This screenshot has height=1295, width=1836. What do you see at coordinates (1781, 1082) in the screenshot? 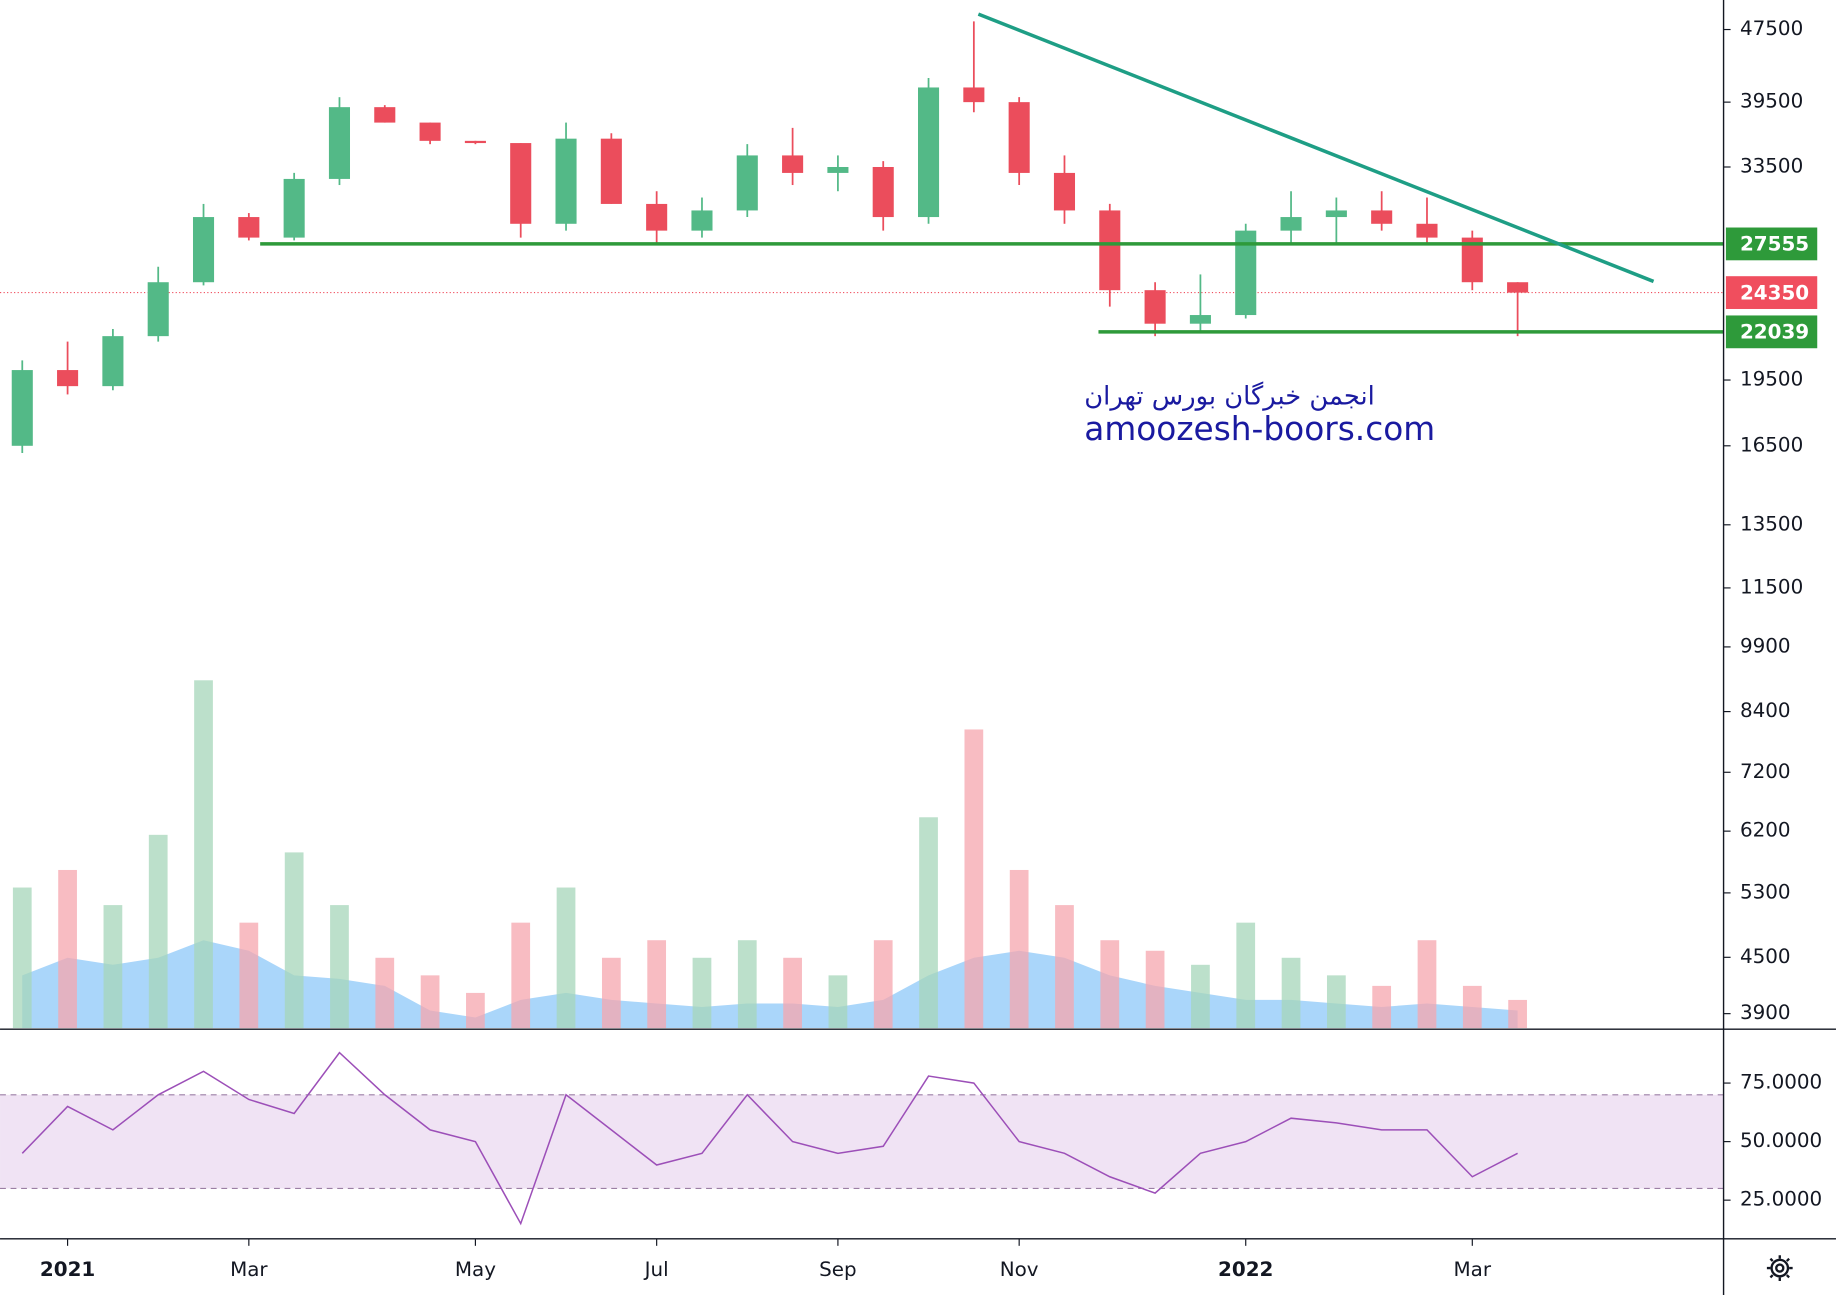
I see `rsi-y-tick-label: 75.0000` at bounding box center [1781, 1082].